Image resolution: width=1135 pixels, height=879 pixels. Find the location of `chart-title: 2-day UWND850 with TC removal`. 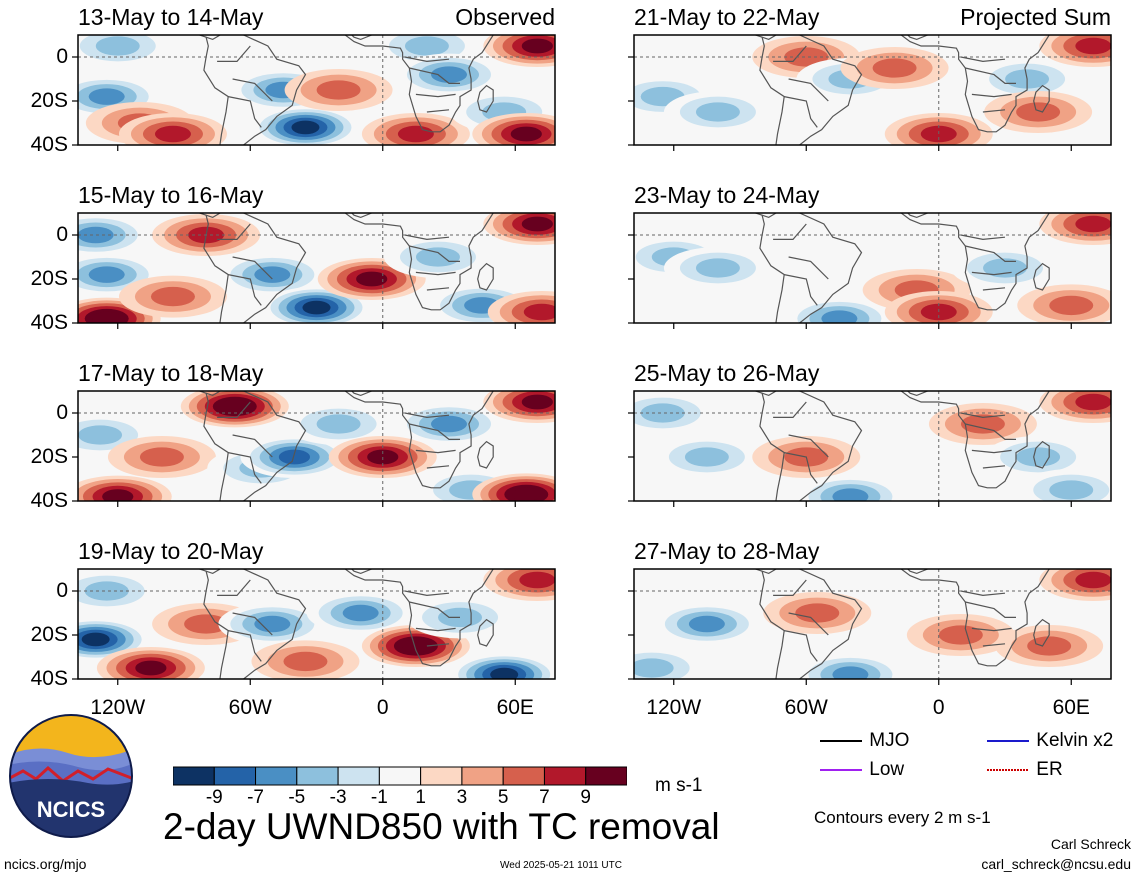

chart-title: 2-day UWND850 with TC removal is located at coordinates (441, 826).